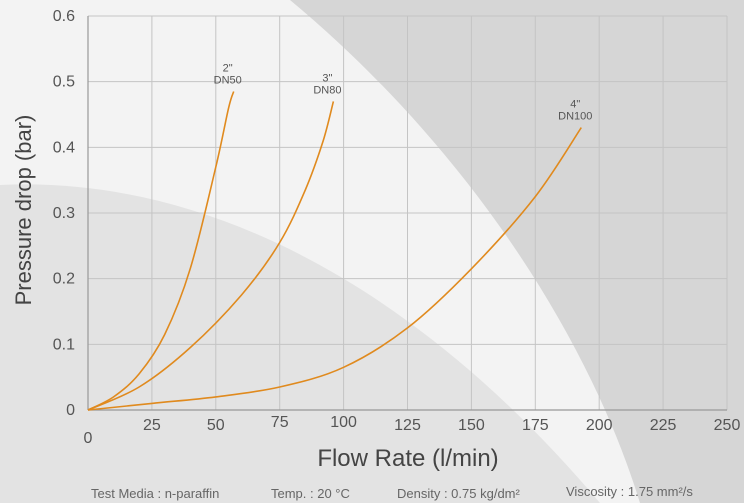 Image resolution: width=744 pixels, height=503 pixels. I want to click on x-tick-label: 25, so click(152, 425).